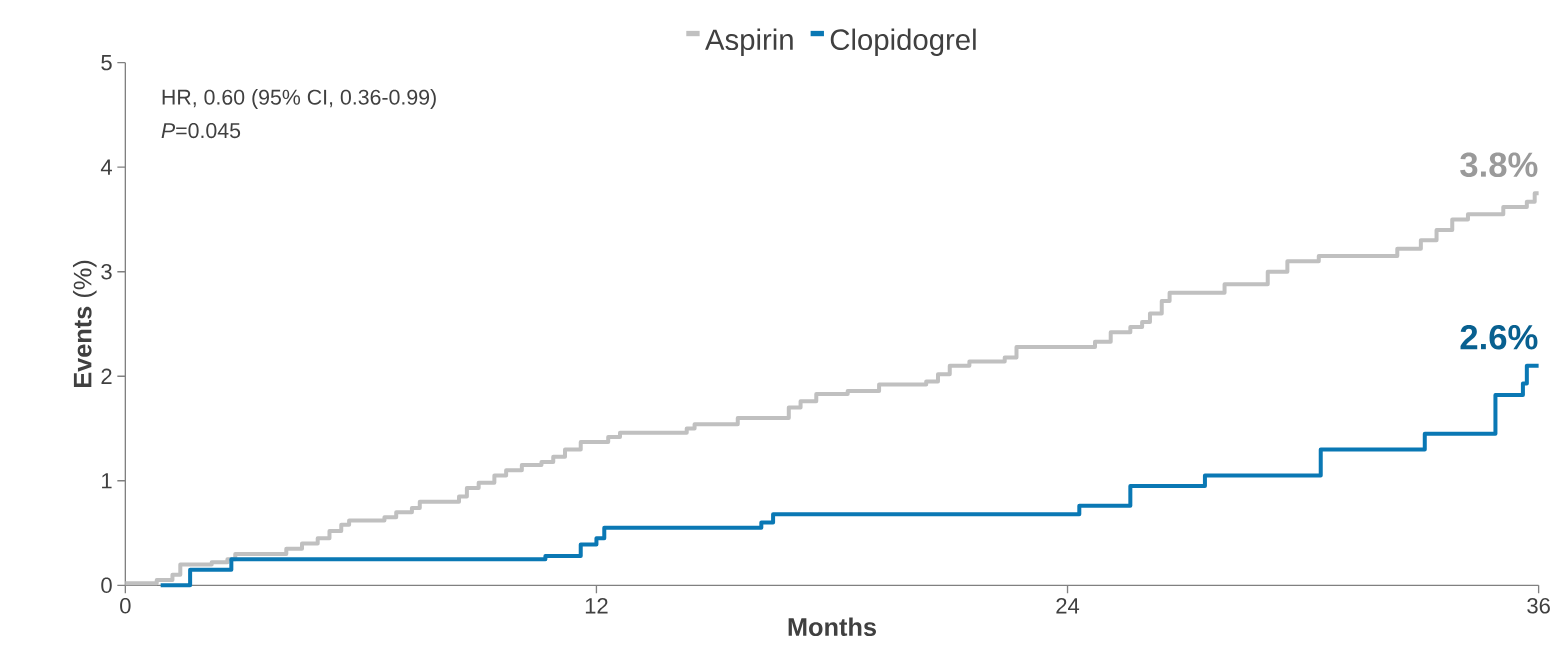 The width and height of the screenshot is (1557, 648). What do you see at coordinates (106, 62) in the screenshot?
I see `y-tick-label: 5` at bounding box center [106, 62].